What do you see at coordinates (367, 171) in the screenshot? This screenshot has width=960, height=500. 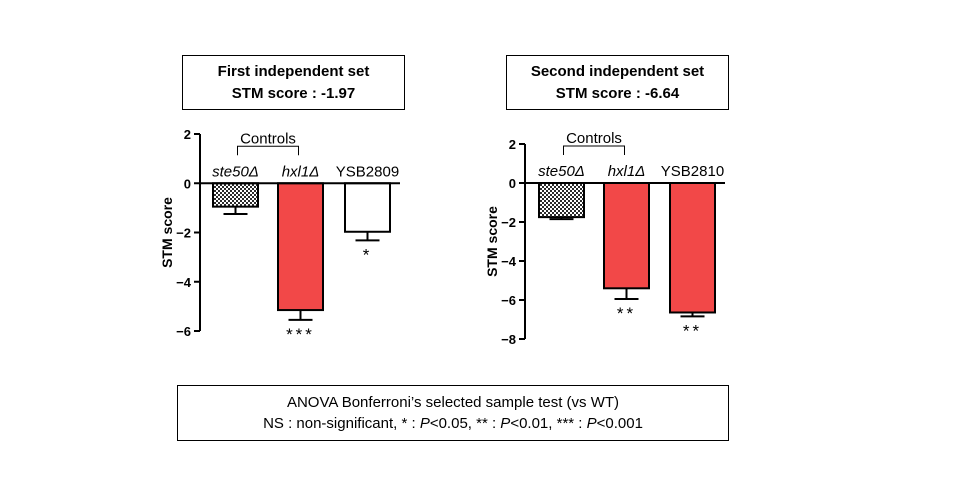 I see `chart1-category-label-3: YSB2809` at bounding box center [367, 171].